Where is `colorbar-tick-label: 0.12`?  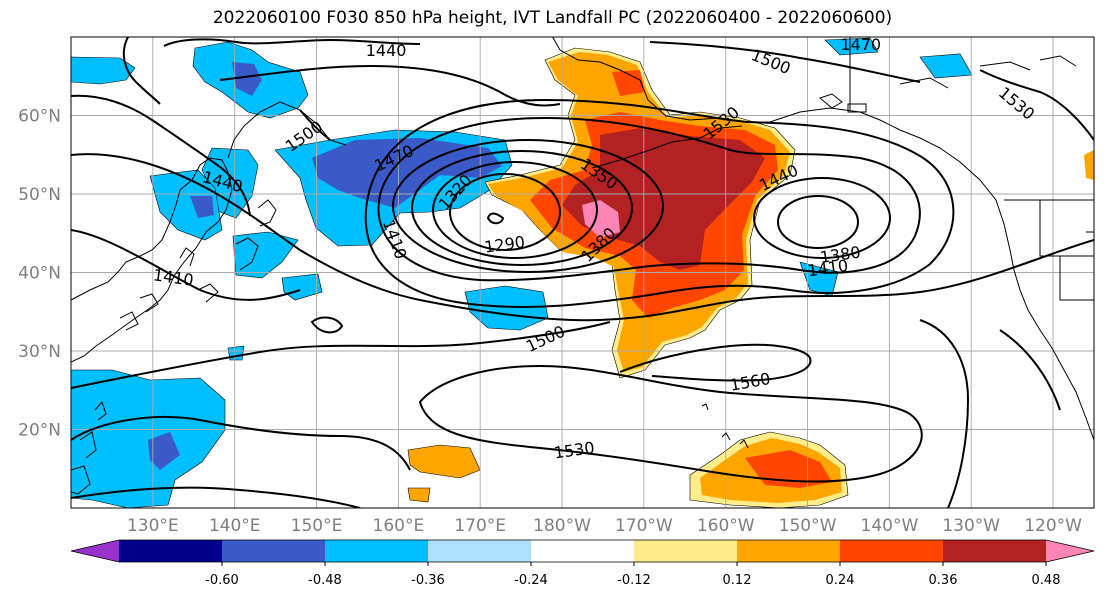
colorbar-tick-label: 0.12 is located at coordinates (737, 580).